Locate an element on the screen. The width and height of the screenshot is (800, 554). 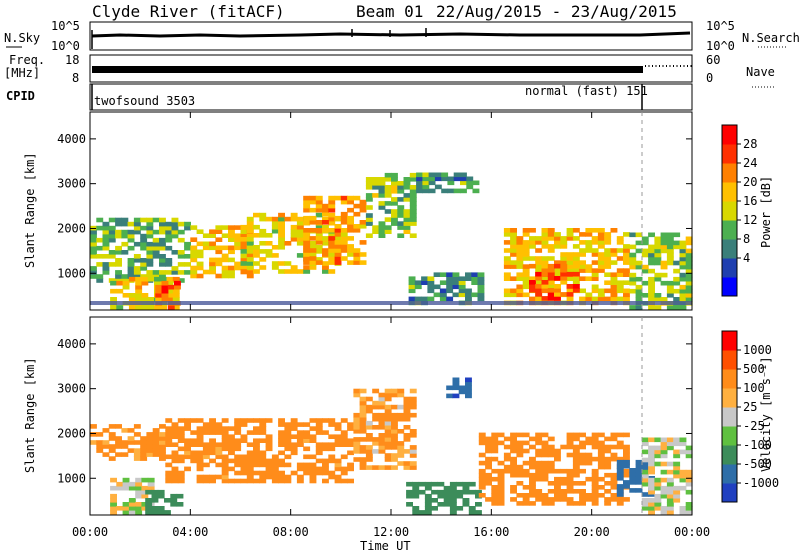
y-tick-label: 3000 is located at coordinates (71, 389).